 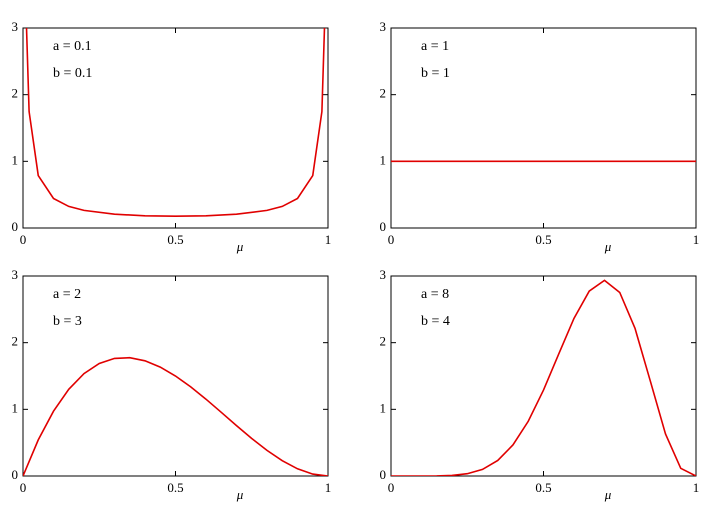 What do you see at coordinates (72, 46) in the screenshot?
I see `annotation: a = 0.1` at bounding box center [72, 46].